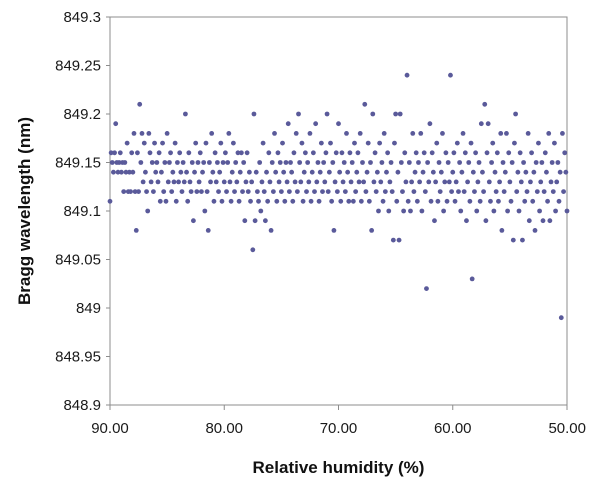  I want to click on y-tick-label: 849.05, so click(78, 260).